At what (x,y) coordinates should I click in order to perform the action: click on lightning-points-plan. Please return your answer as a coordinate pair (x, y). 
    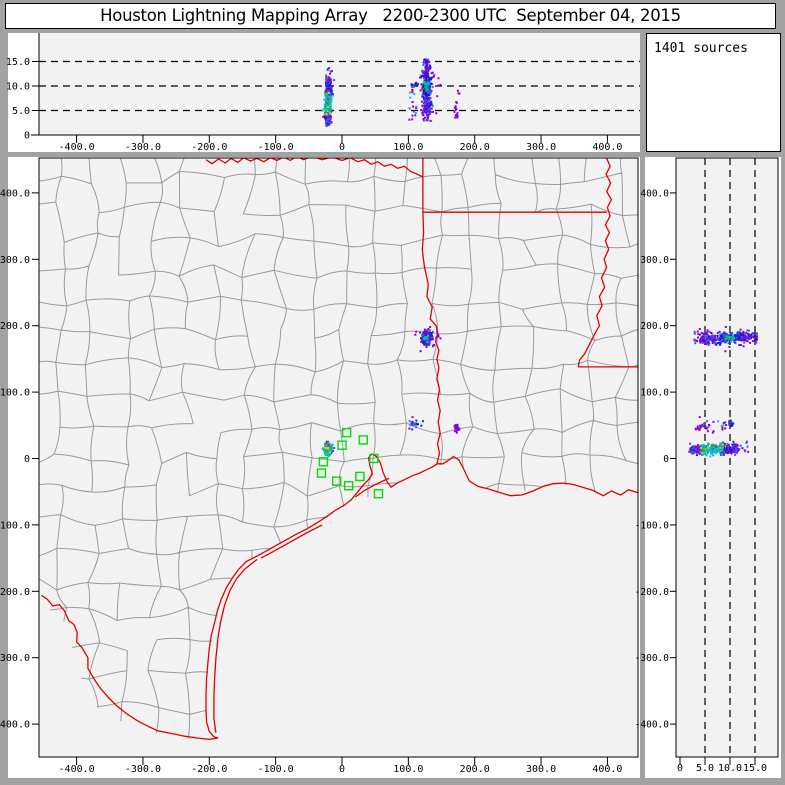
    Looking at the image, I should click on (391, 392).